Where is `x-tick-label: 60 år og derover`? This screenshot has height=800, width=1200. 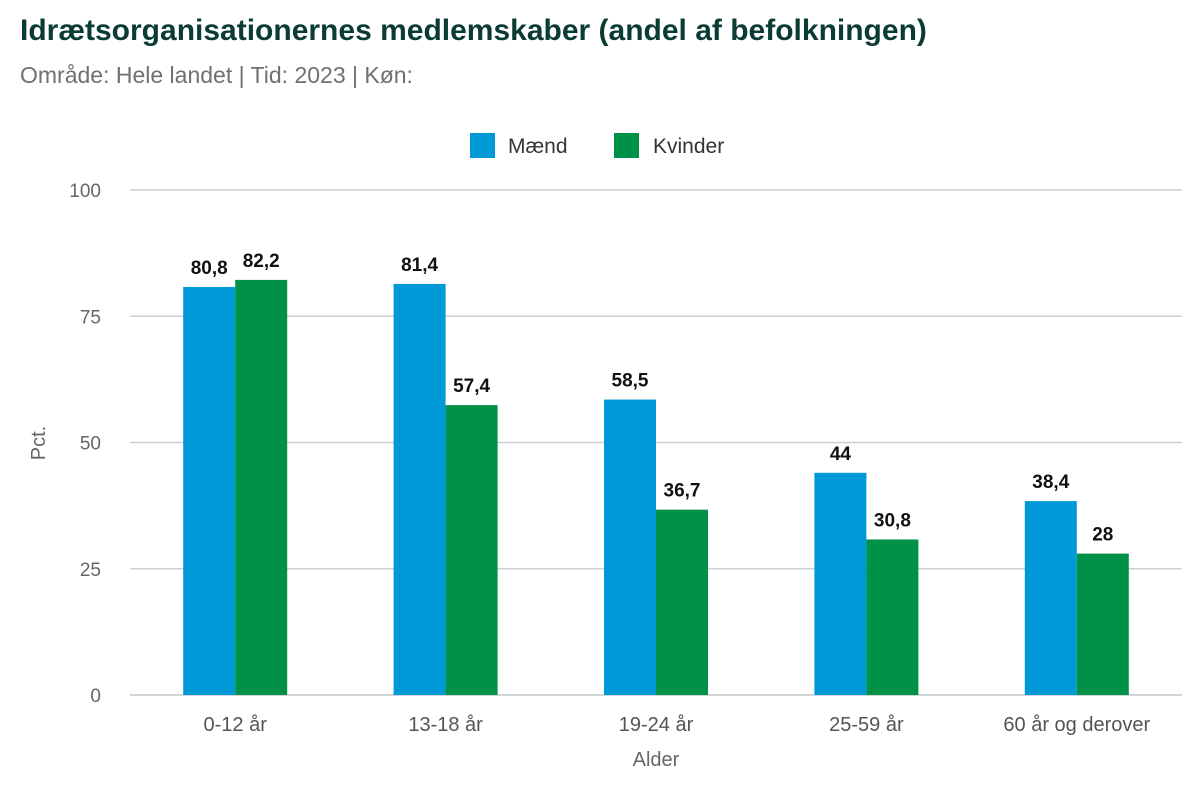 x-tick-label: 60 år og derover is located at coordinates (1076, 725).